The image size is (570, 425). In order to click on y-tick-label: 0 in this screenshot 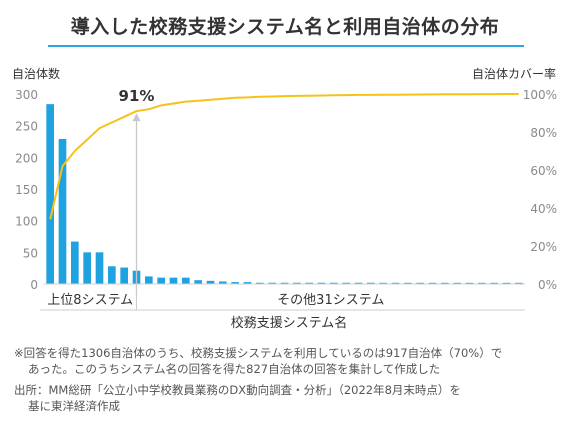, I will do `click(34, 285)`.